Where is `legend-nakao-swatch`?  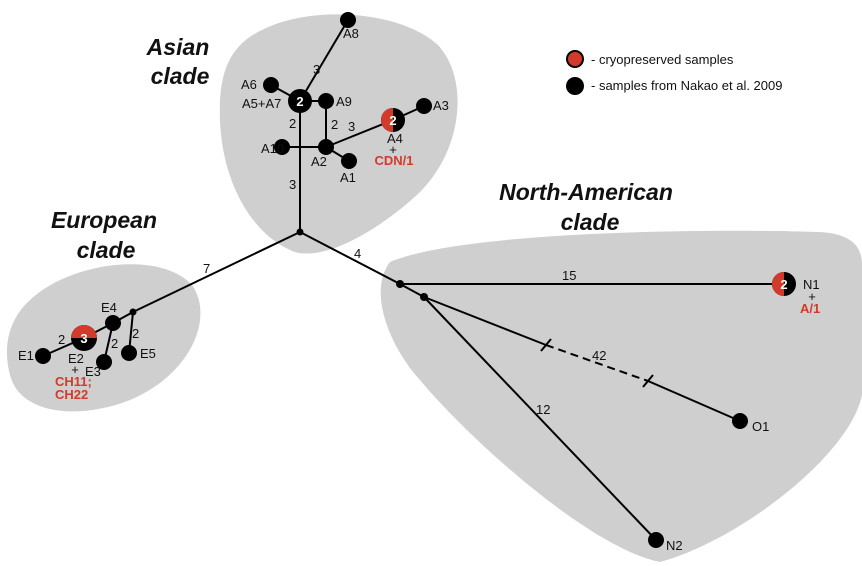
legend-nakao-swatch is located at coordinates (575, 86).